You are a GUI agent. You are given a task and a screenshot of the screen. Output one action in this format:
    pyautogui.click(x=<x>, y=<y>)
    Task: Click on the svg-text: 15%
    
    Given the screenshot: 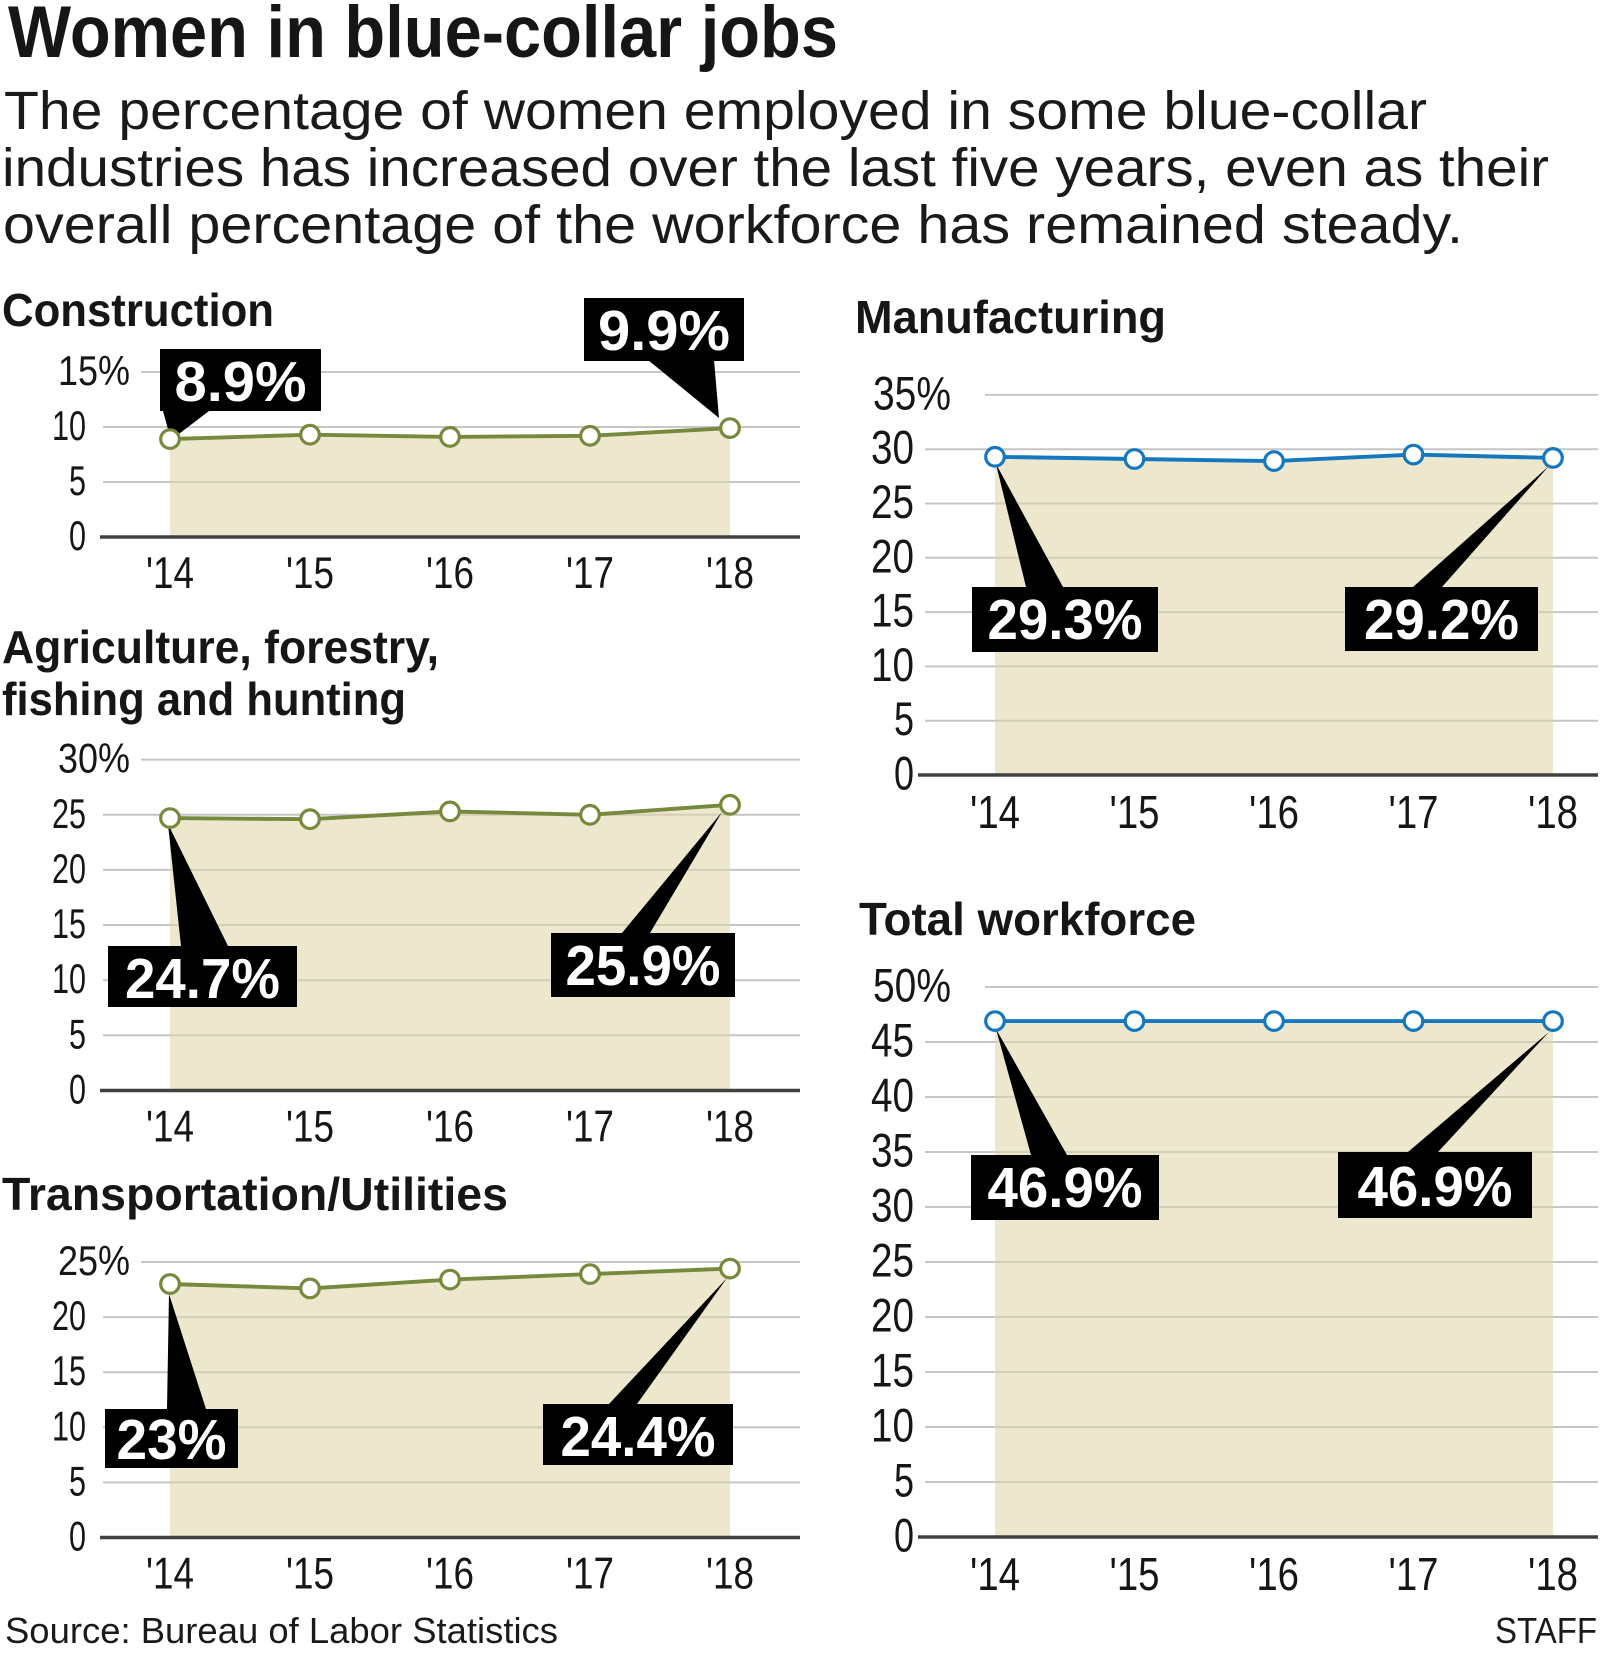 What is the action you would take?
    pyautogui.click(x=94, y=370)
    